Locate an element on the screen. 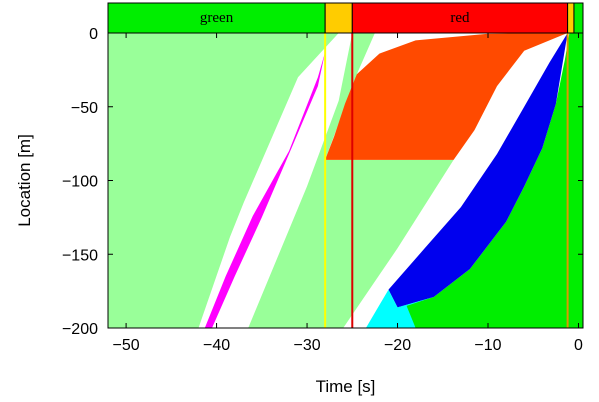 This screenshot has width=599, height=402. y-tick-label: −100 is located at coordinates (80, 182).